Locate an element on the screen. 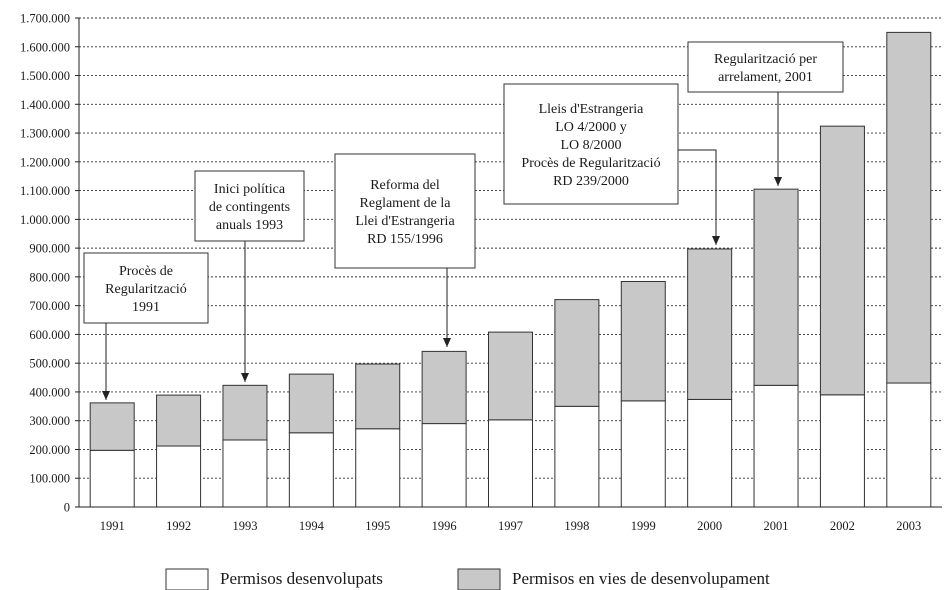 This screenshot has height=590, width=946. annotation-text: Lleis d'Estrangeria is located at coordinates (592, 109).